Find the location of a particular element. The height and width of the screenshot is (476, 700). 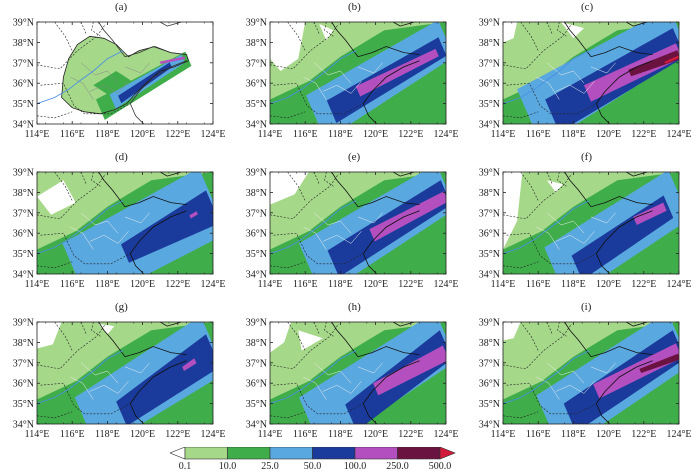

panel-label: (e) is located at coordinates (354, 157).